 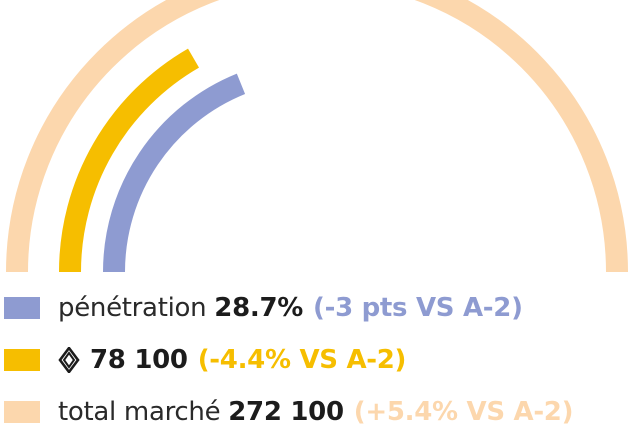 I want to click on legend-swatch-penetration, so click(x=22, y=308).